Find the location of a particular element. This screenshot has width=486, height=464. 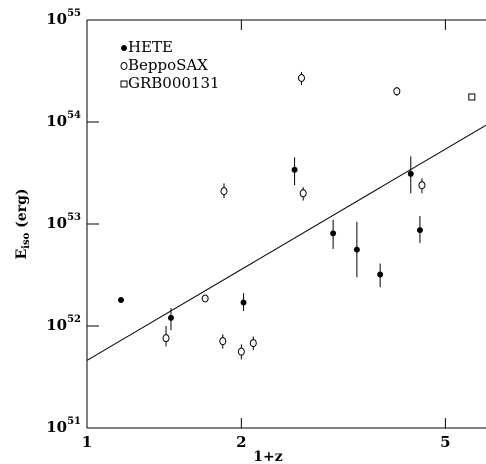

y-tick-label: 1054 is located at coordinates (63, 120).